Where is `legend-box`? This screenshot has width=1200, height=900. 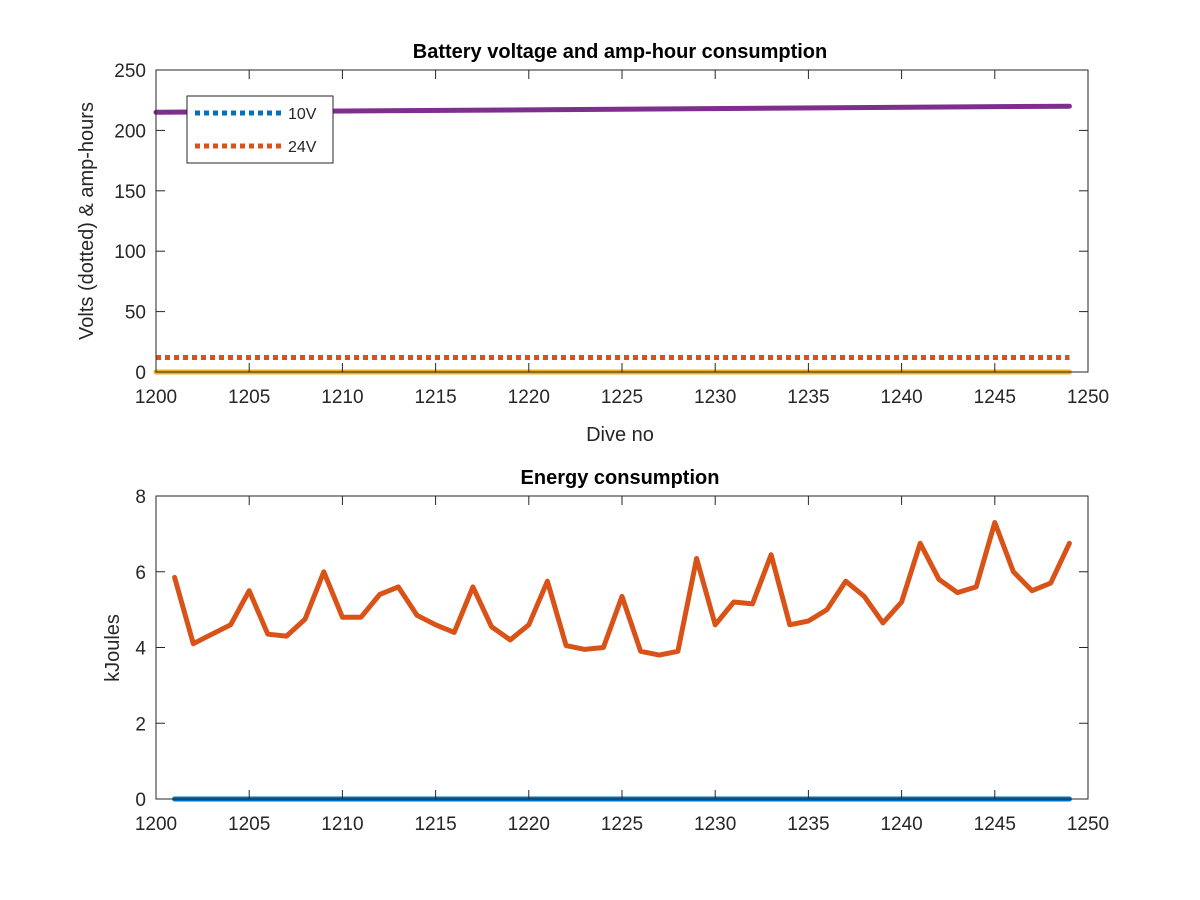
legend-box is located at coordinates (260, 129).